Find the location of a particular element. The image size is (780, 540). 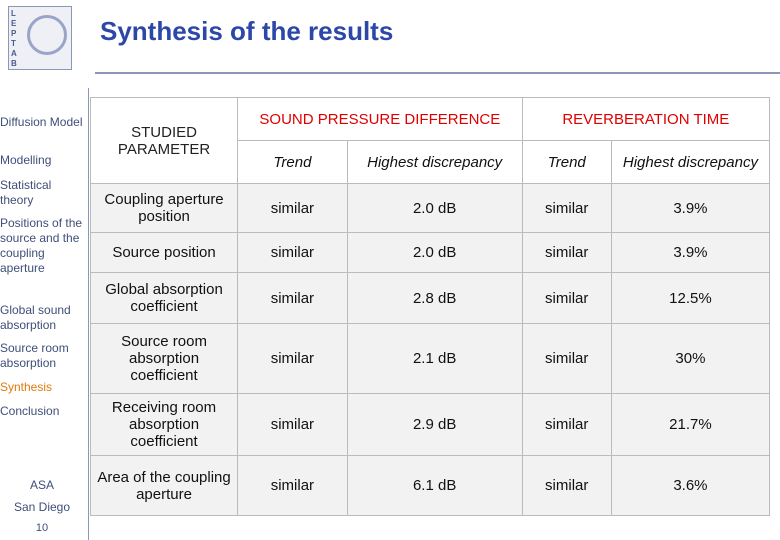

nav-item: Statistical theory is located at coordinates (26, 192).